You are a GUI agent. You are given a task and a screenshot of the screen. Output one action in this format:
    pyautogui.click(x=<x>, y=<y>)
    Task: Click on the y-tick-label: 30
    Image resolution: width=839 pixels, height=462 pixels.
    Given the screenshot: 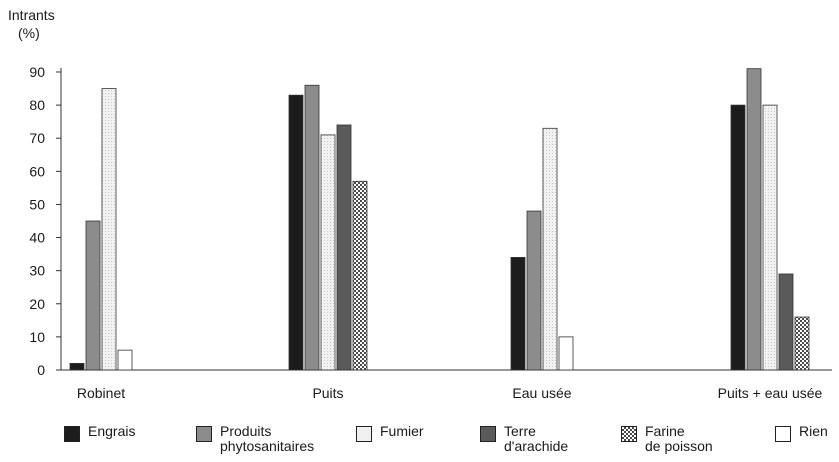 What is the action you would take?
    pyautogui.click(x=37, y=271)
    